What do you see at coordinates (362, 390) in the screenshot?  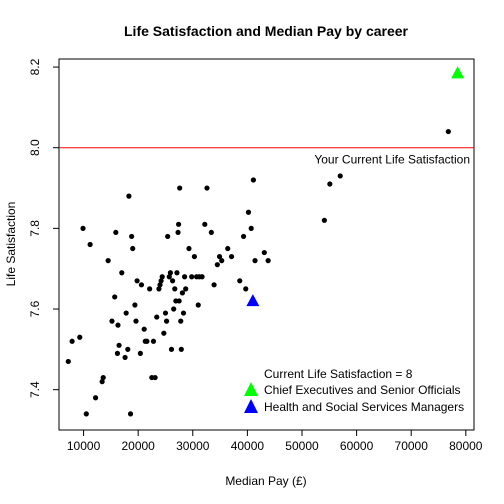 I see `legend-label-chief-executives: Chief Executives and Senior Officials` at bounding box center [362, 390].